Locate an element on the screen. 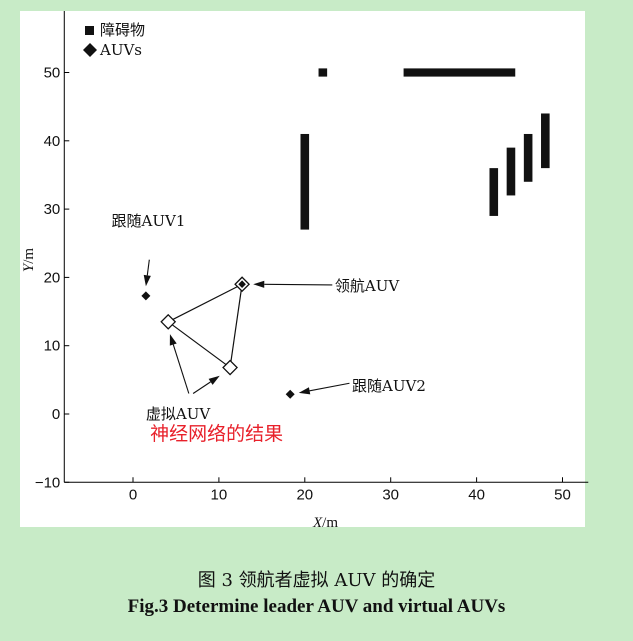 The width and height of the screenshot is (633, 641). legend: 障碍物 AUVs is located at coordinates (114, 40).